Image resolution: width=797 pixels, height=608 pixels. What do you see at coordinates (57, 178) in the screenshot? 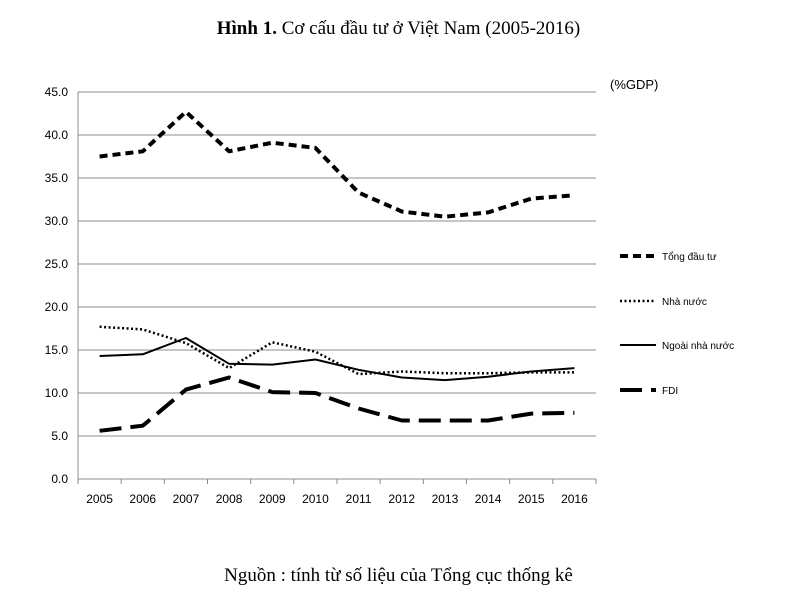
I see `y-tick-label: 35.0` at bounding box center [57, 178].